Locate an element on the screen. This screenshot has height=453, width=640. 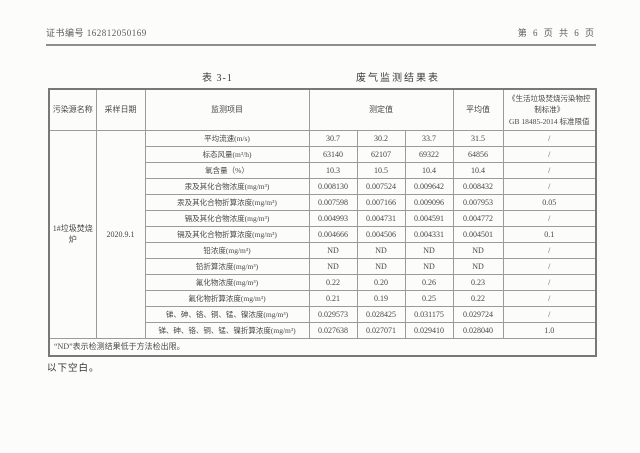
header-measured-value: 测定值 is located at coordinates (381, 109).